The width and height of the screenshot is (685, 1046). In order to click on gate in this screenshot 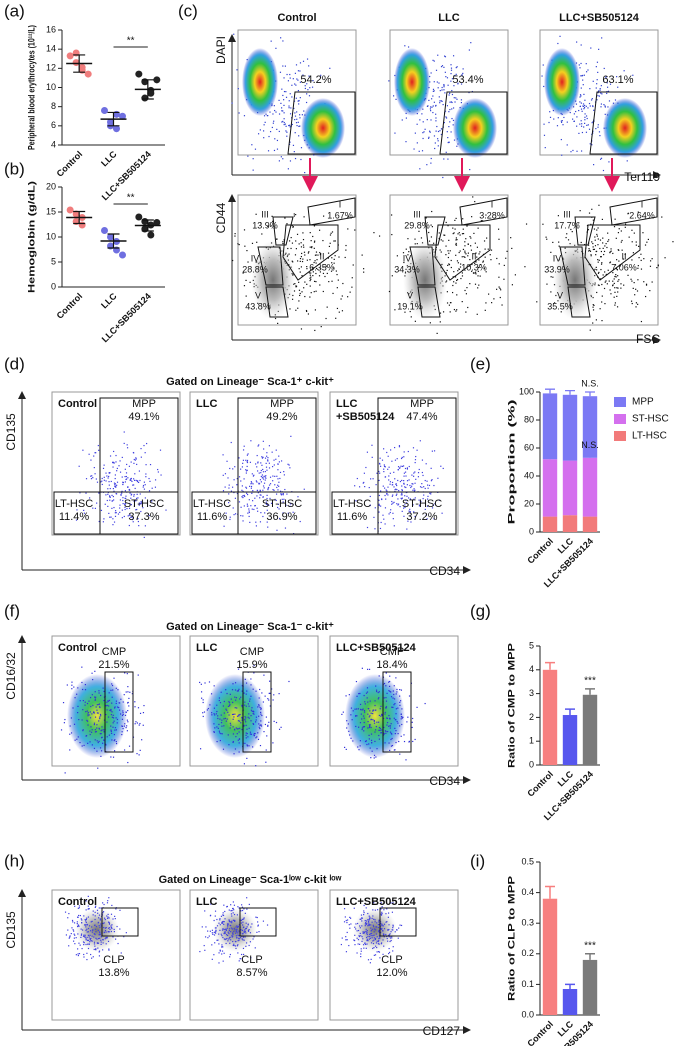, I will do `click(417, 513)`.